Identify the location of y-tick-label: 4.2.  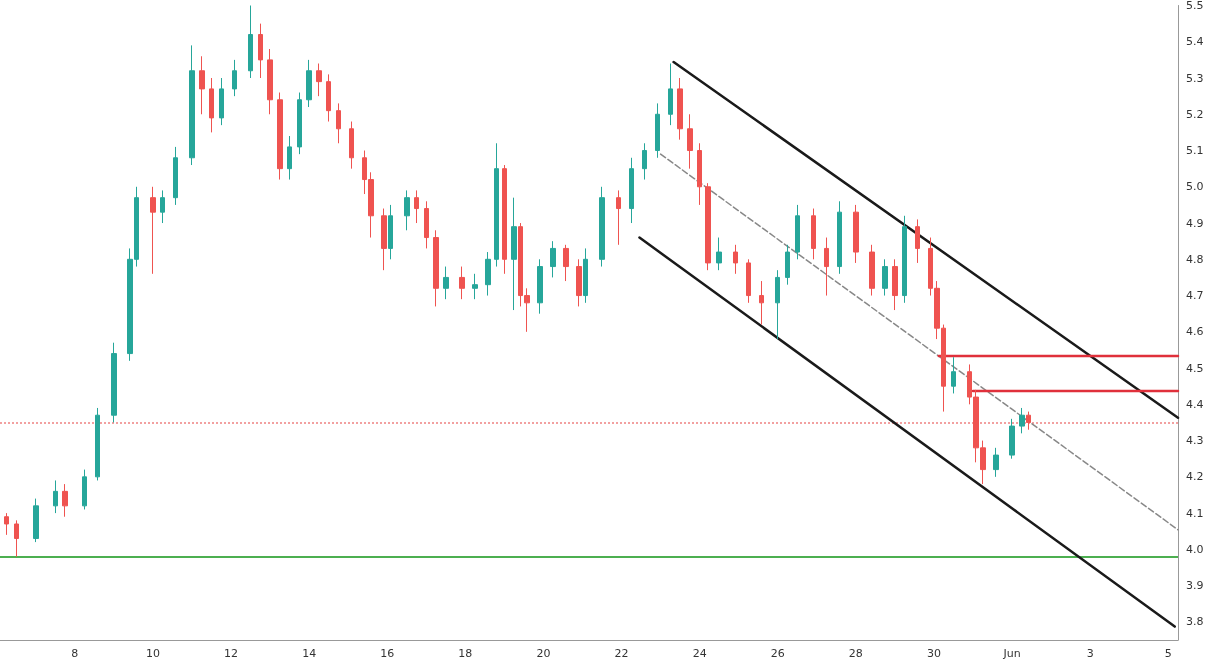
(1195, 477).